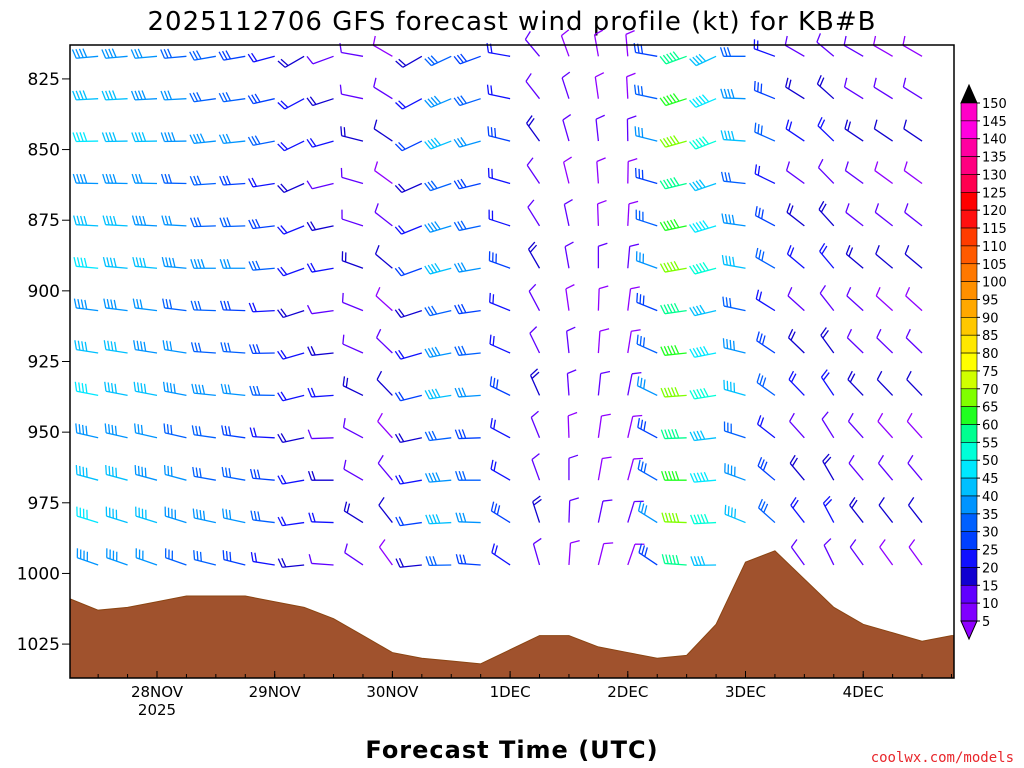 This screenshot has height=768, width=1024. I want to click on colorbar-label: 95, so click(990, 300).